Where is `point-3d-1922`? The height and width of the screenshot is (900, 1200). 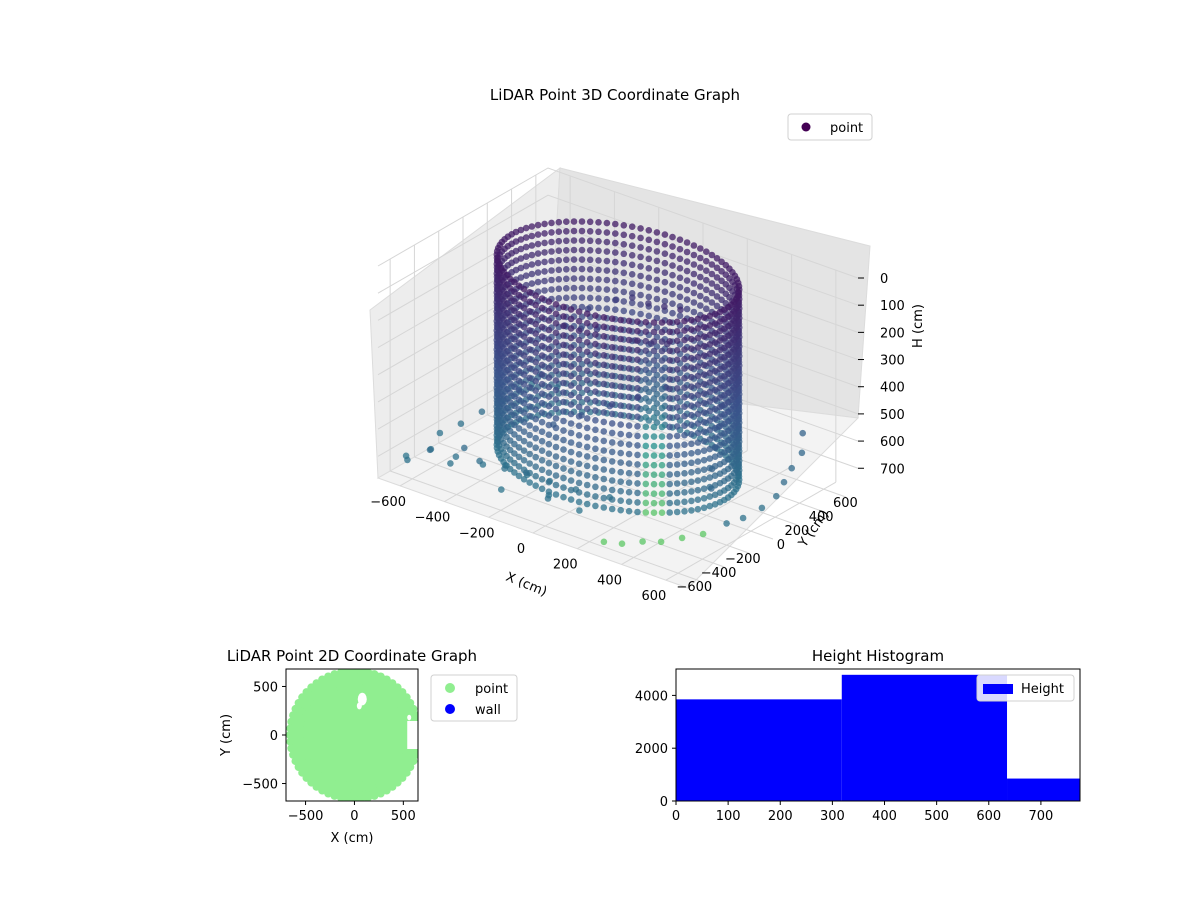 point-3d-1922 is located at coordinates (646, 503).